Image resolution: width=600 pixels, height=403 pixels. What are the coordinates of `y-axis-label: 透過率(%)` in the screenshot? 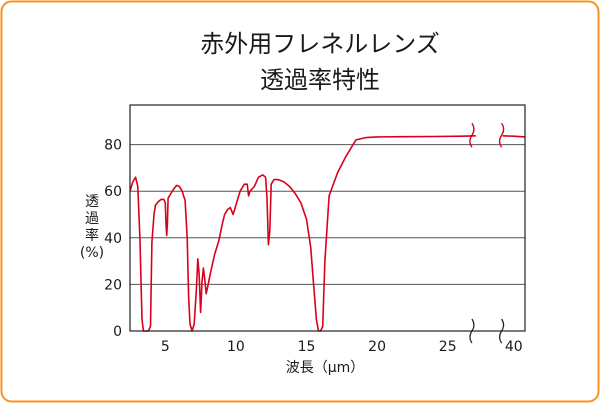 It's located at (92, 227).